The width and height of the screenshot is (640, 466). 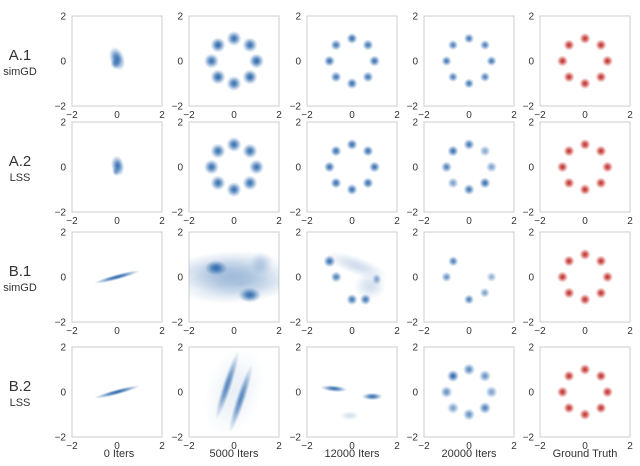 I want to click on row-labels: A.1 simGD A.2 LSS B.1 simGD B.2 LSS, so click(x=20, y=228).